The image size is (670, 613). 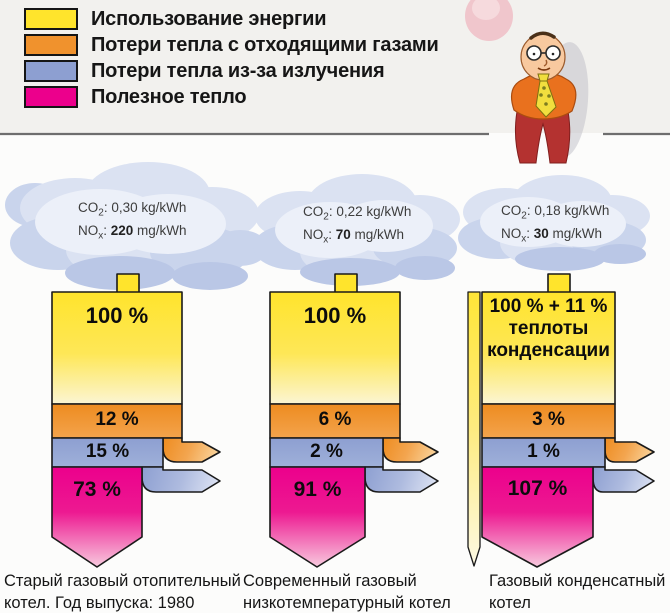 What do you see at coordinates (209, 18) in the screenshot?
I see `legend-label: Использование энергии` at bounding box center [209, 18].